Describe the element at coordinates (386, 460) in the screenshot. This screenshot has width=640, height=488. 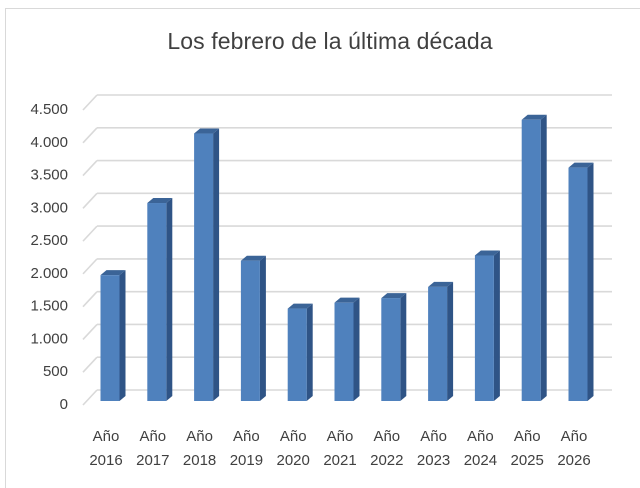
I see `x-tick-label-year: 2022` at that location.